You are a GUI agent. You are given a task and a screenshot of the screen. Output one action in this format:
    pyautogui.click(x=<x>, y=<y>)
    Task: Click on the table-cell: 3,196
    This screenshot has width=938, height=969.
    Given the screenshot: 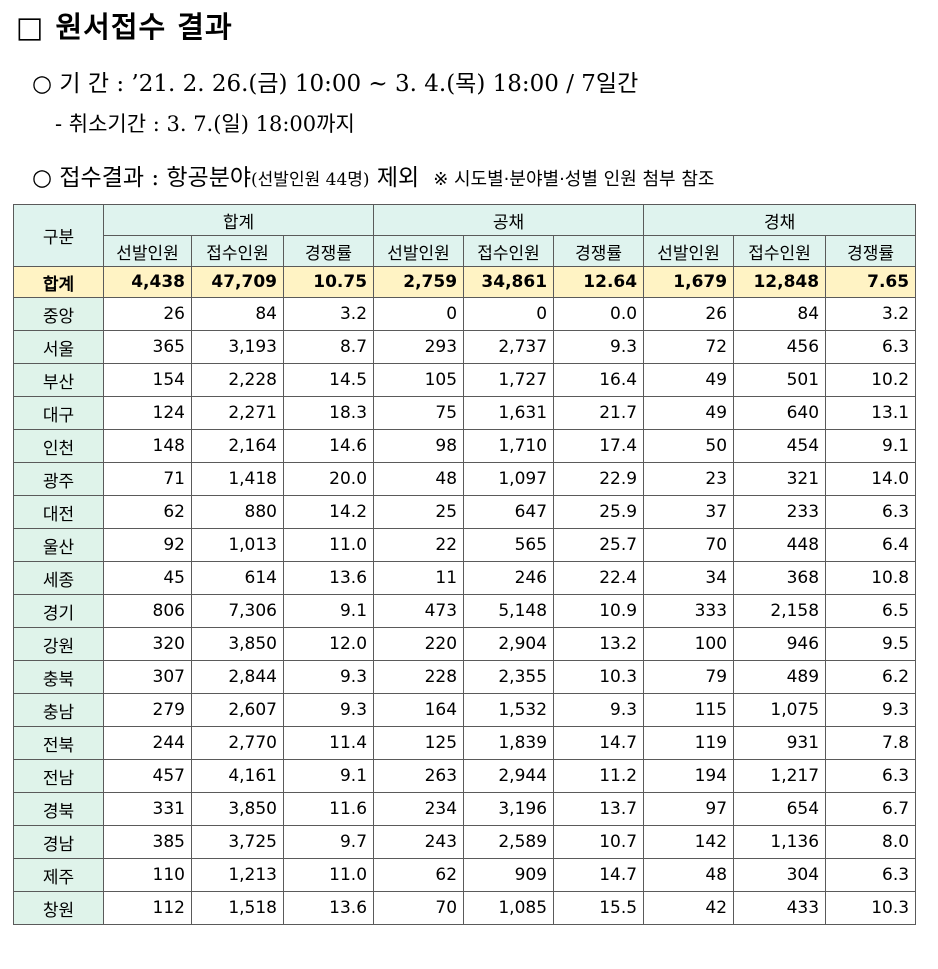 What is the action you would take?
    pyautogui.click(x=509, y=809)
    